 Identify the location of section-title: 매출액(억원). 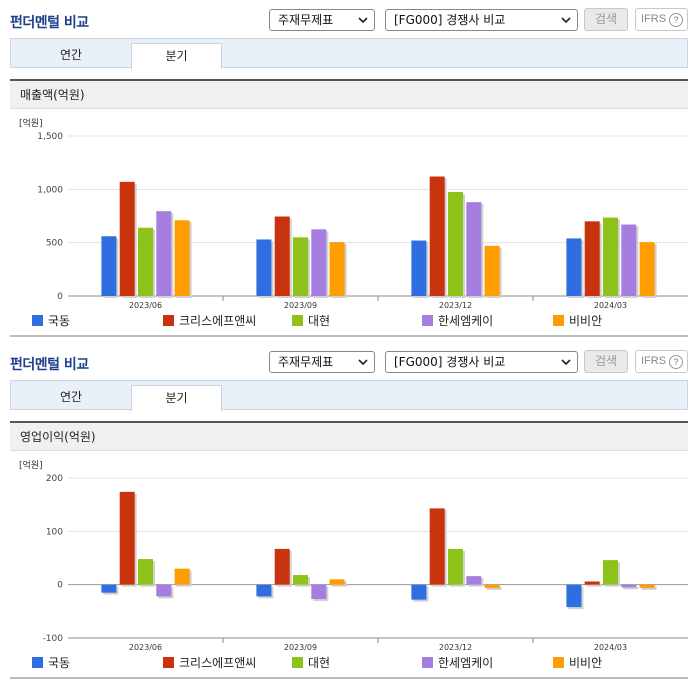
(349, 94).